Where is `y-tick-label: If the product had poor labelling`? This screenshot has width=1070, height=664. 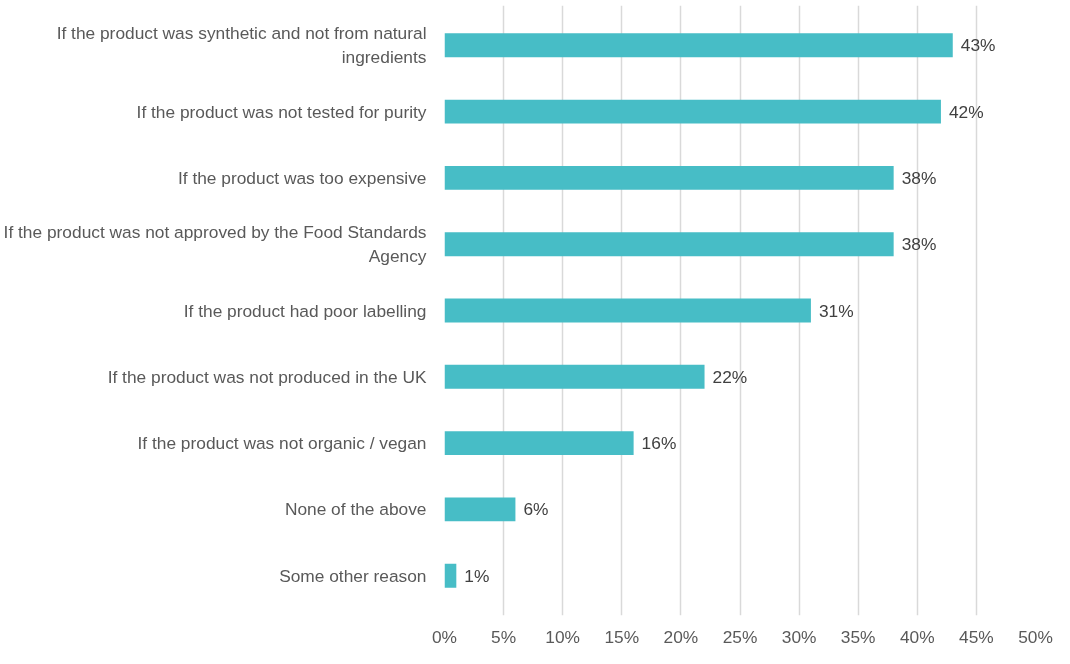 y-tick-label: If the product had poor labelling is located at coordinates (305, 310).